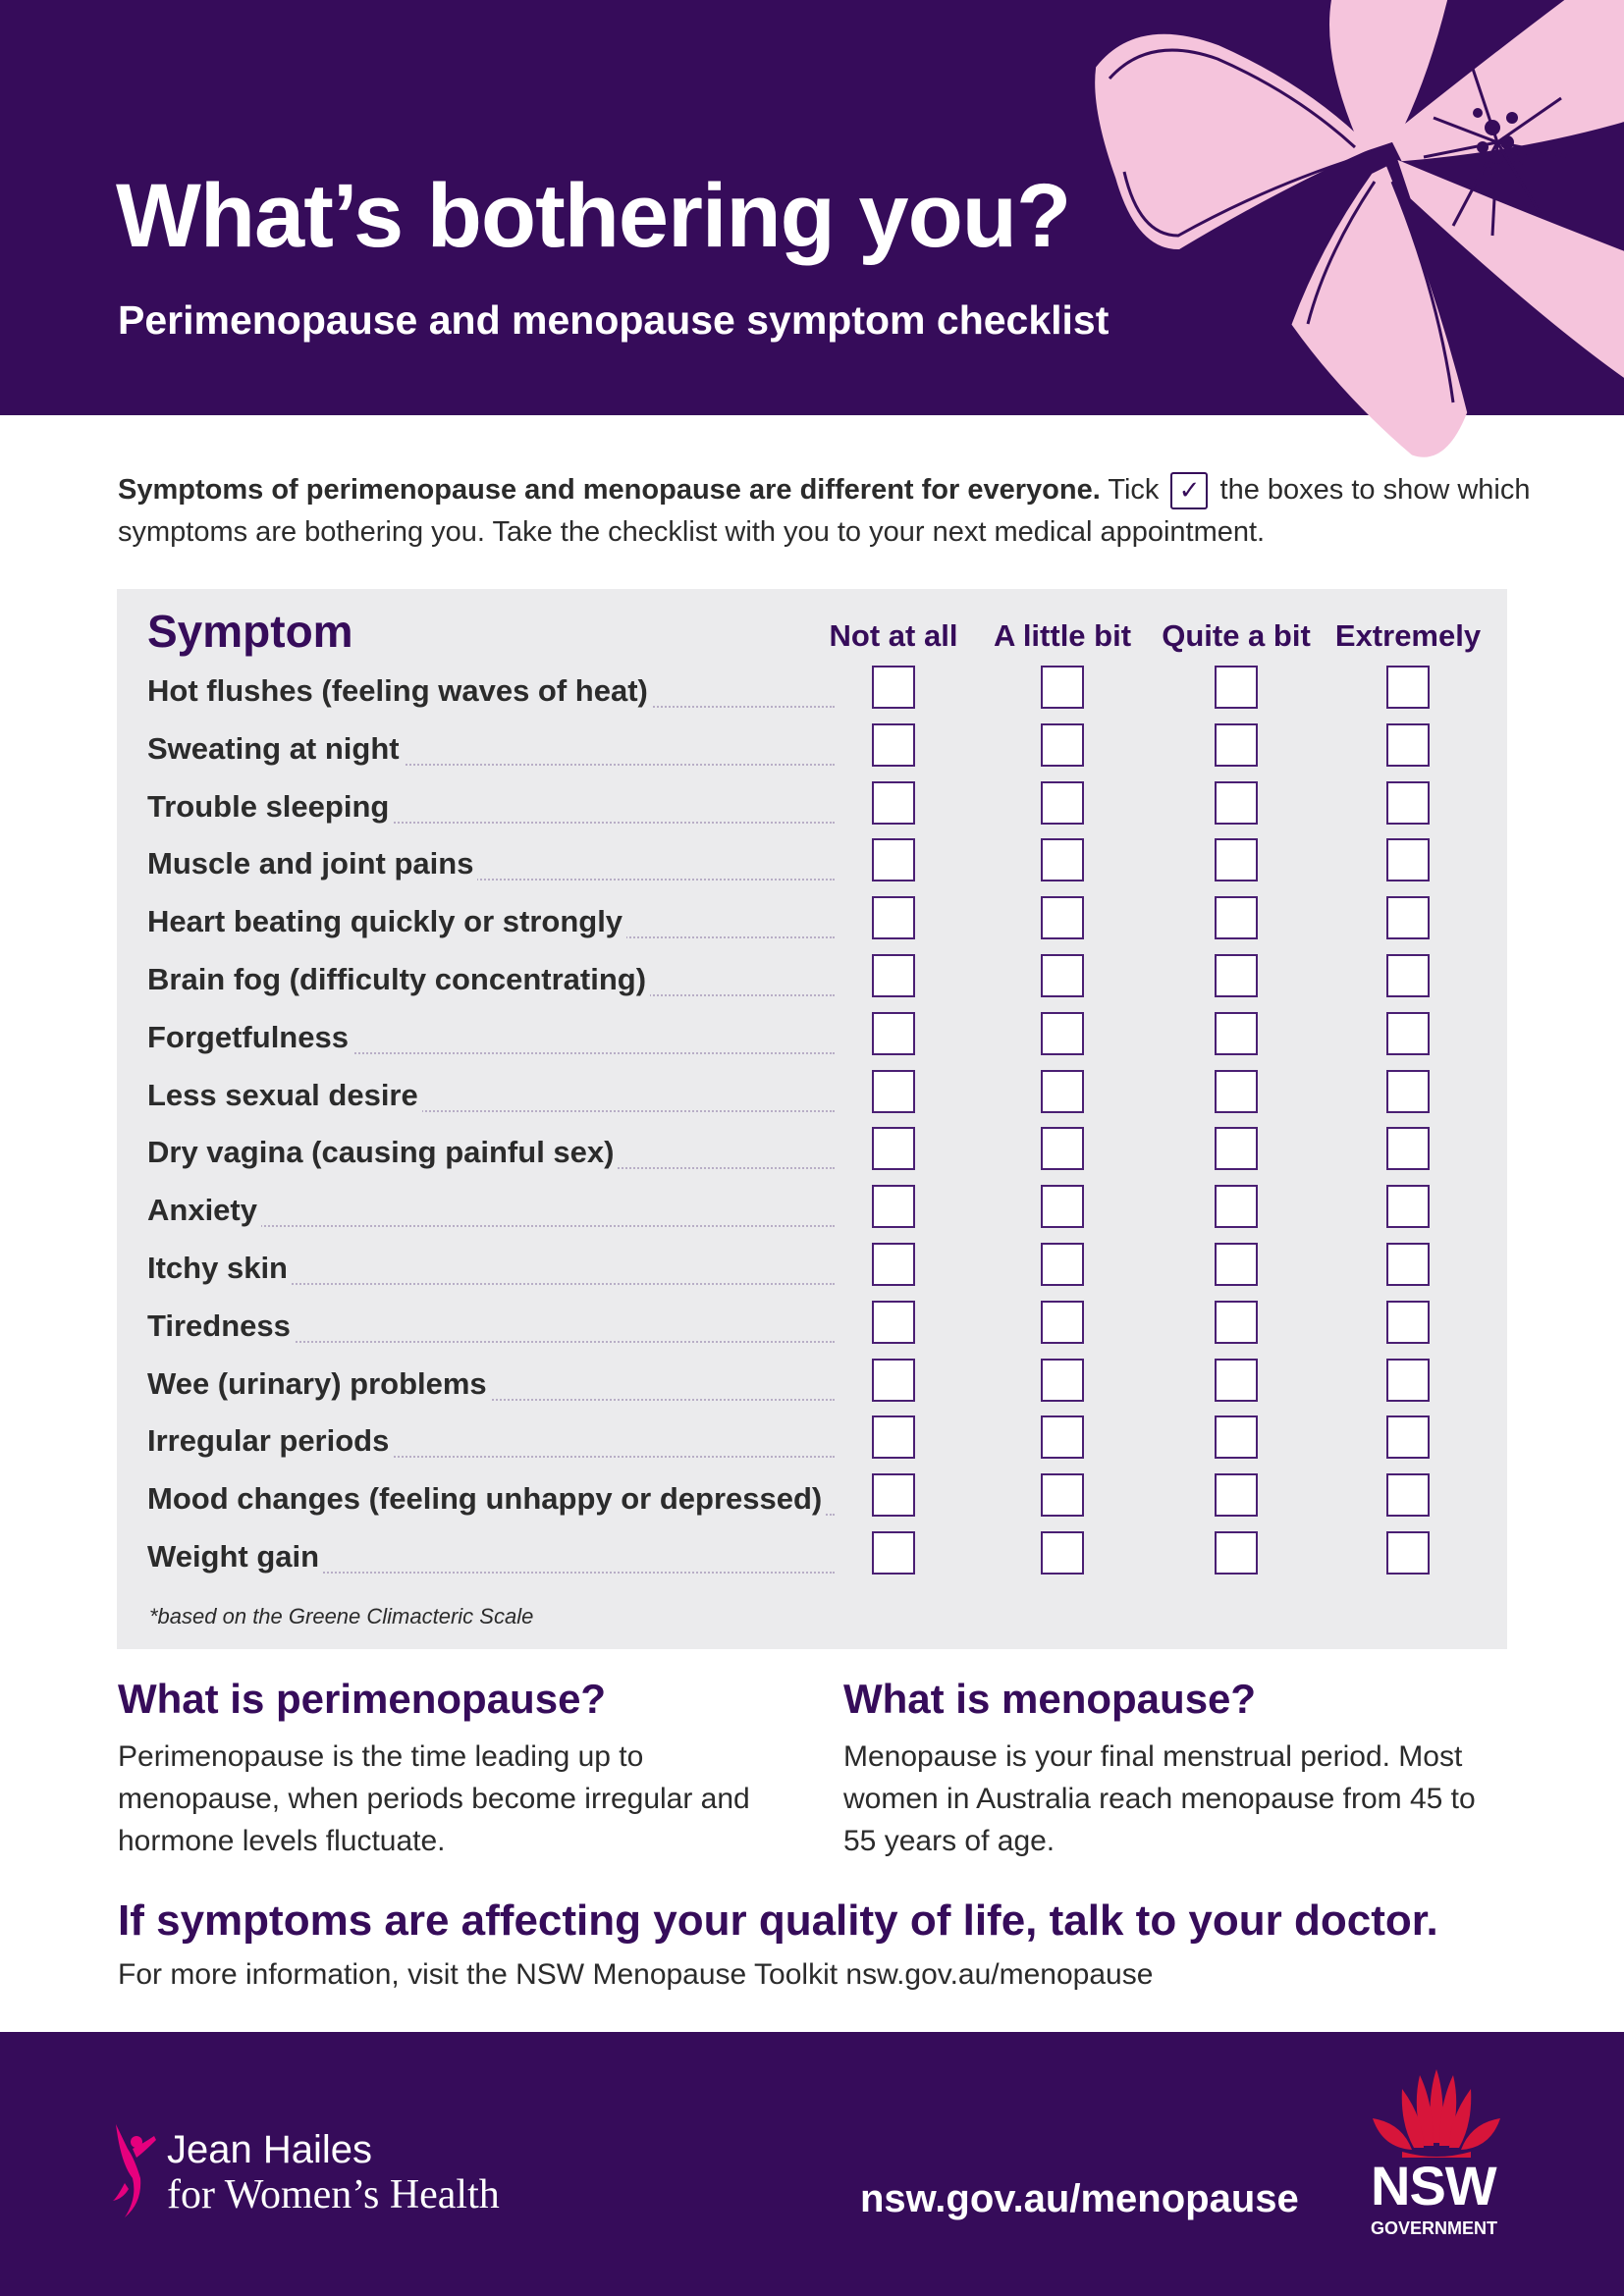  Describe the element at coordinates (824, 1213) in the screenshot. I see `symptom-row: Anxiety` at that location.